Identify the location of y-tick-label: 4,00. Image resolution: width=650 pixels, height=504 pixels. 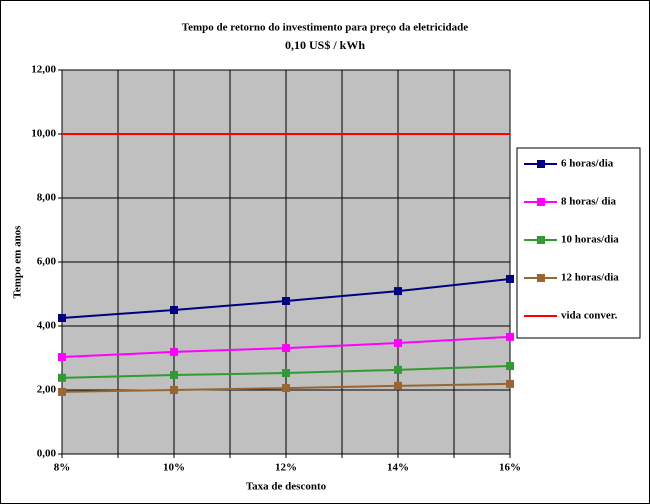
(47, 326).